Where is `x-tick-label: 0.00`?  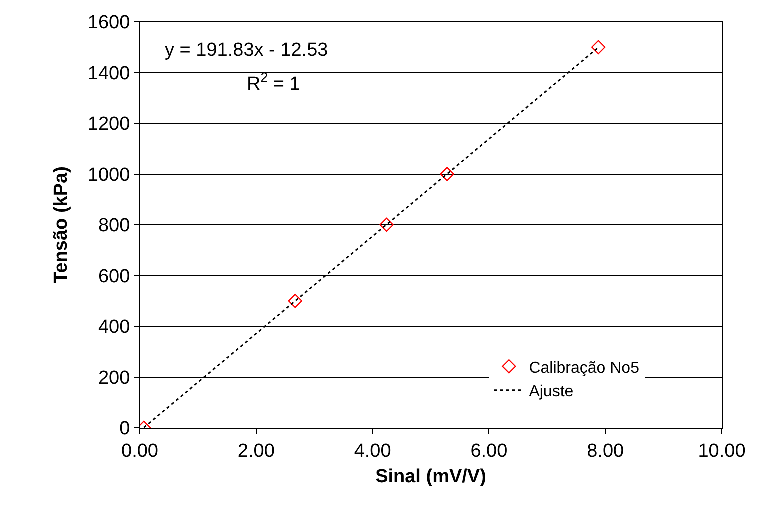
x-tick-label: 0.00 is located at coordinates (140, 451).